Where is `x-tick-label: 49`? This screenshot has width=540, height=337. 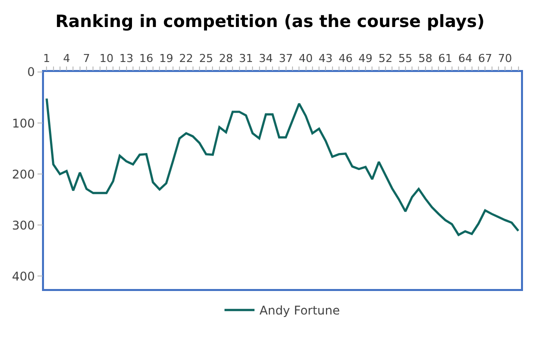
x-tick-label: 49 is located at coordinates (365, 58).